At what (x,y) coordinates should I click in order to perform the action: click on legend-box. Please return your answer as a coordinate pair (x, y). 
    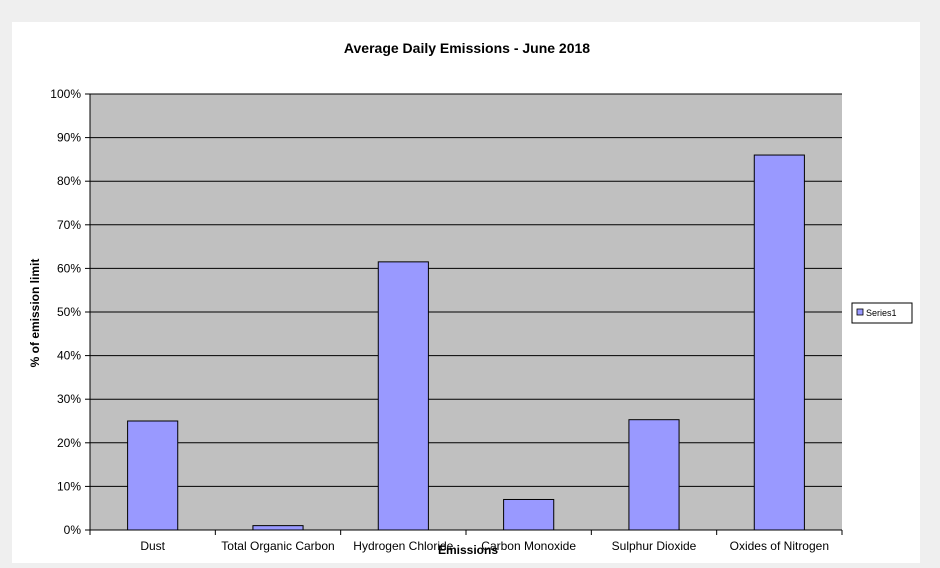
    Looking at the image, I should click on (882, 313).